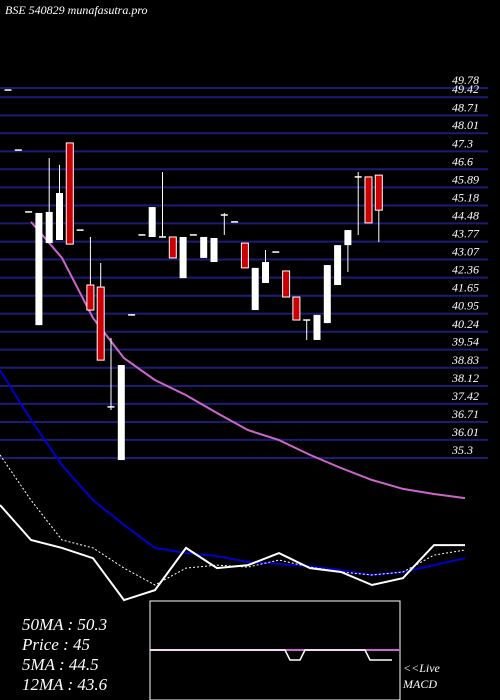 This screenshot has width=500, height=700. What do you see at coordinates (271, 655) in the screenshot?
I see `macd-line` at bounding box center [271, 655].